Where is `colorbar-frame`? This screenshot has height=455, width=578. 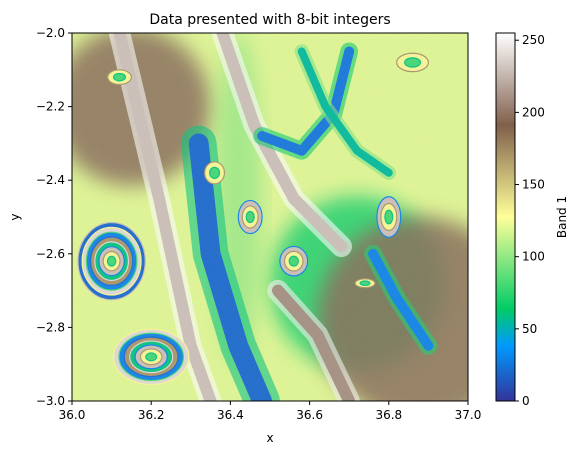
colorbar-frame is located at coordinates (505, 217).